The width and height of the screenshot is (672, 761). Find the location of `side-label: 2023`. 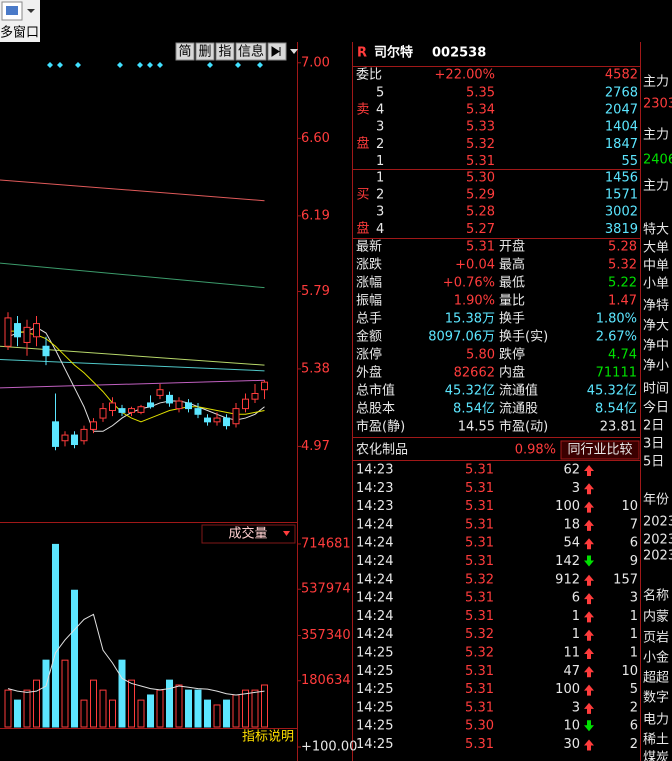

side-label: 2023 is located at coordinates (657, 556).